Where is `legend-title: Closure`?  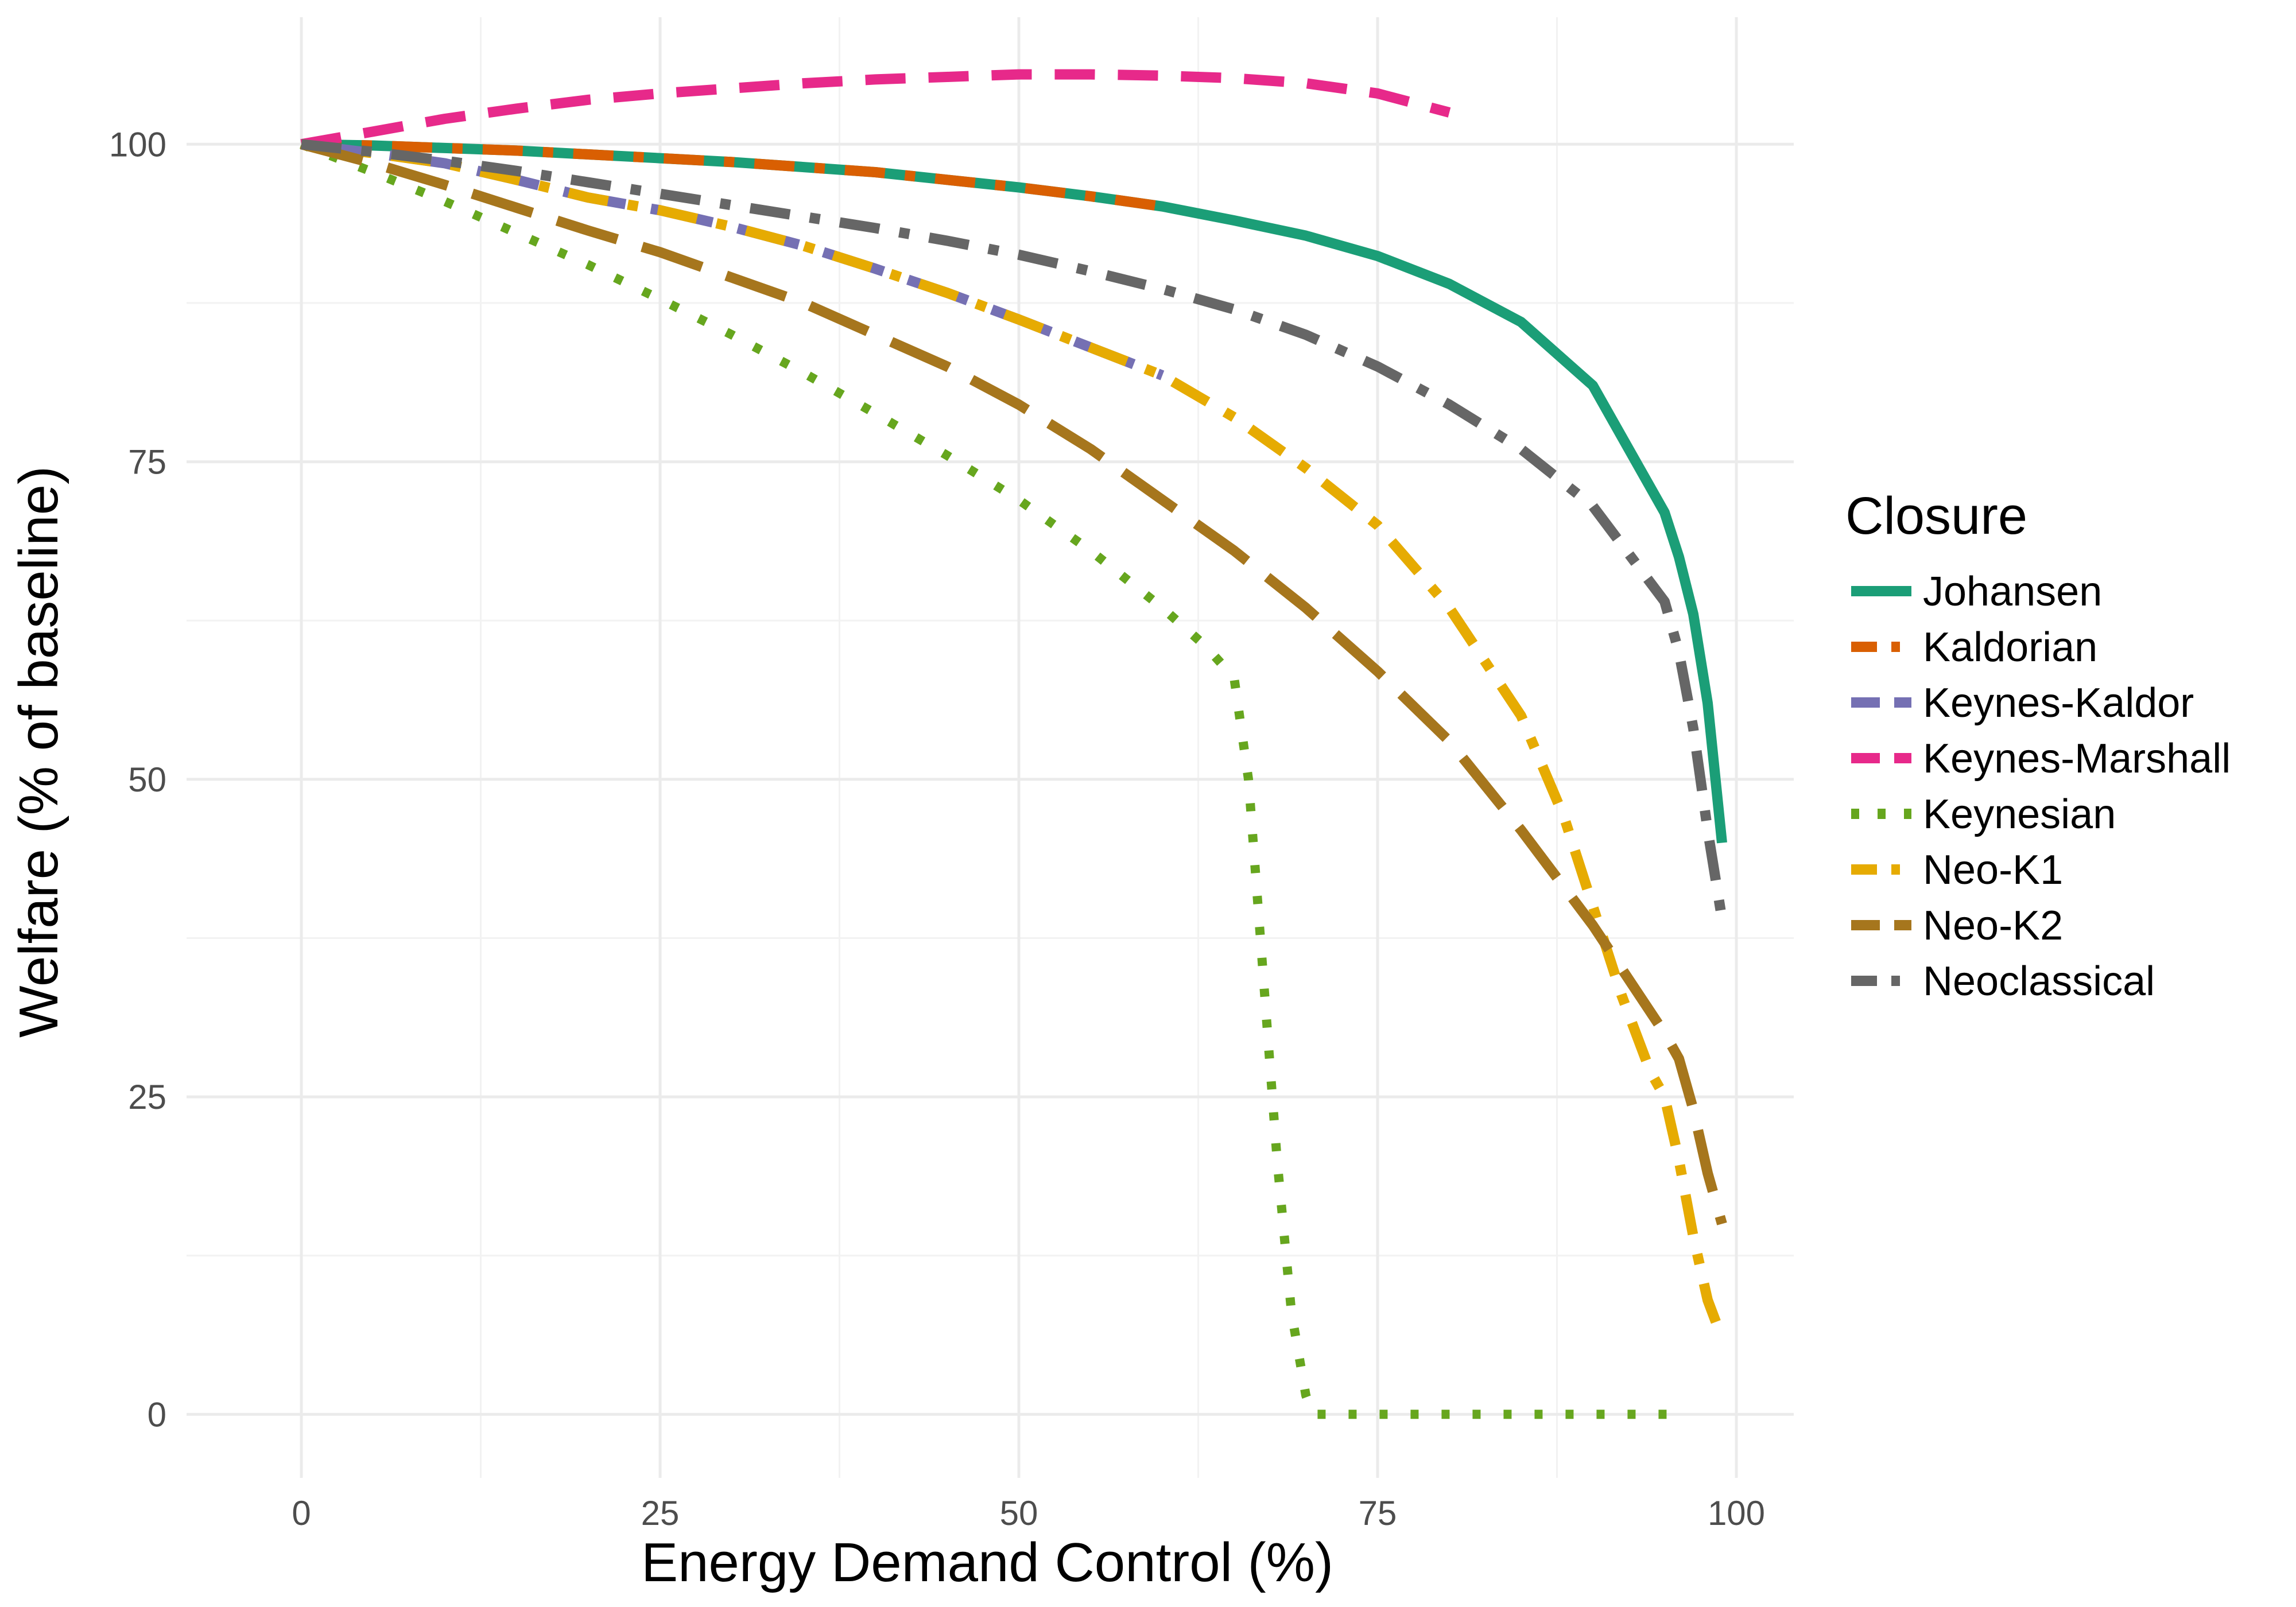
legend-title: Closure is located at coordinates (1936, 516).